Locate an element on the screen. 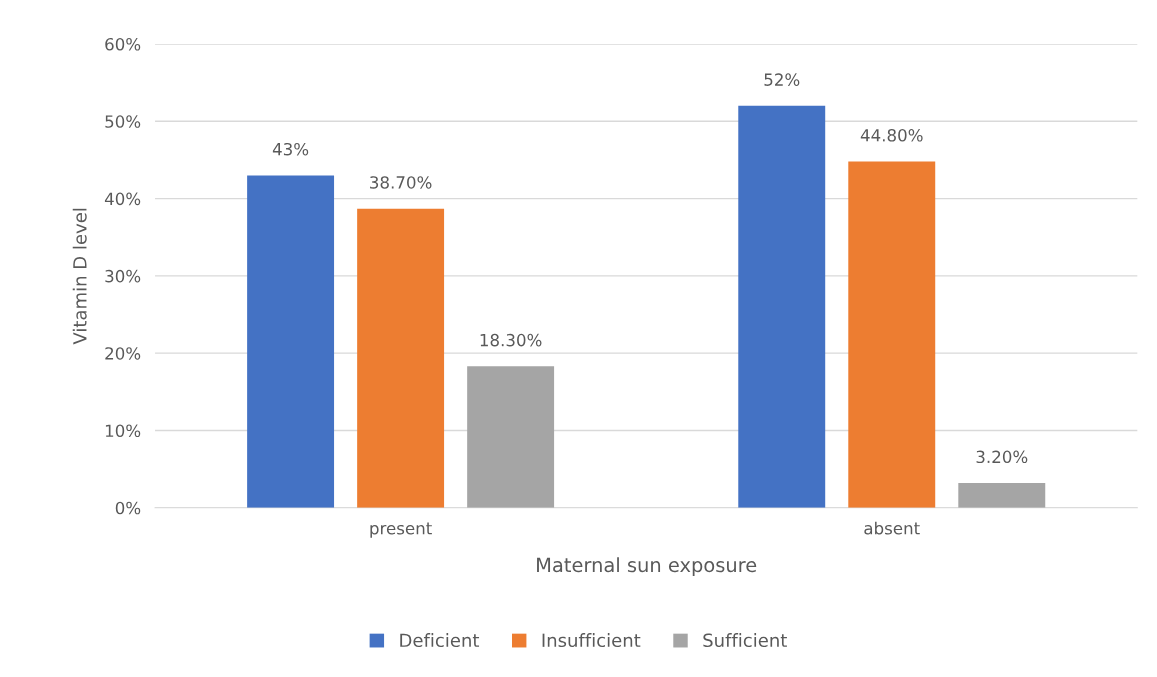 The height and width of the screenshot is (677, 1157). y-tick-label: 10% is located at coordinates (123, 431).